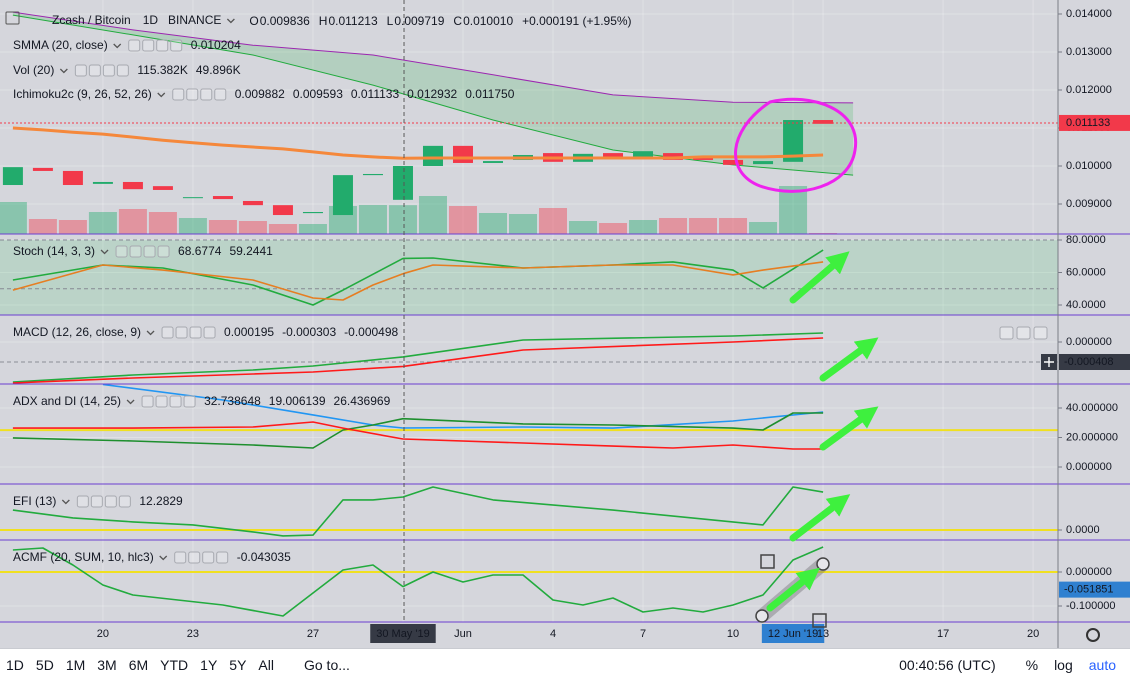 Image resolution: width=1130 pixels, height=681 pixels. Describe the element at coordinates (249, 332) in the screenshot. I see `legend-value: 0.000195` at that location.